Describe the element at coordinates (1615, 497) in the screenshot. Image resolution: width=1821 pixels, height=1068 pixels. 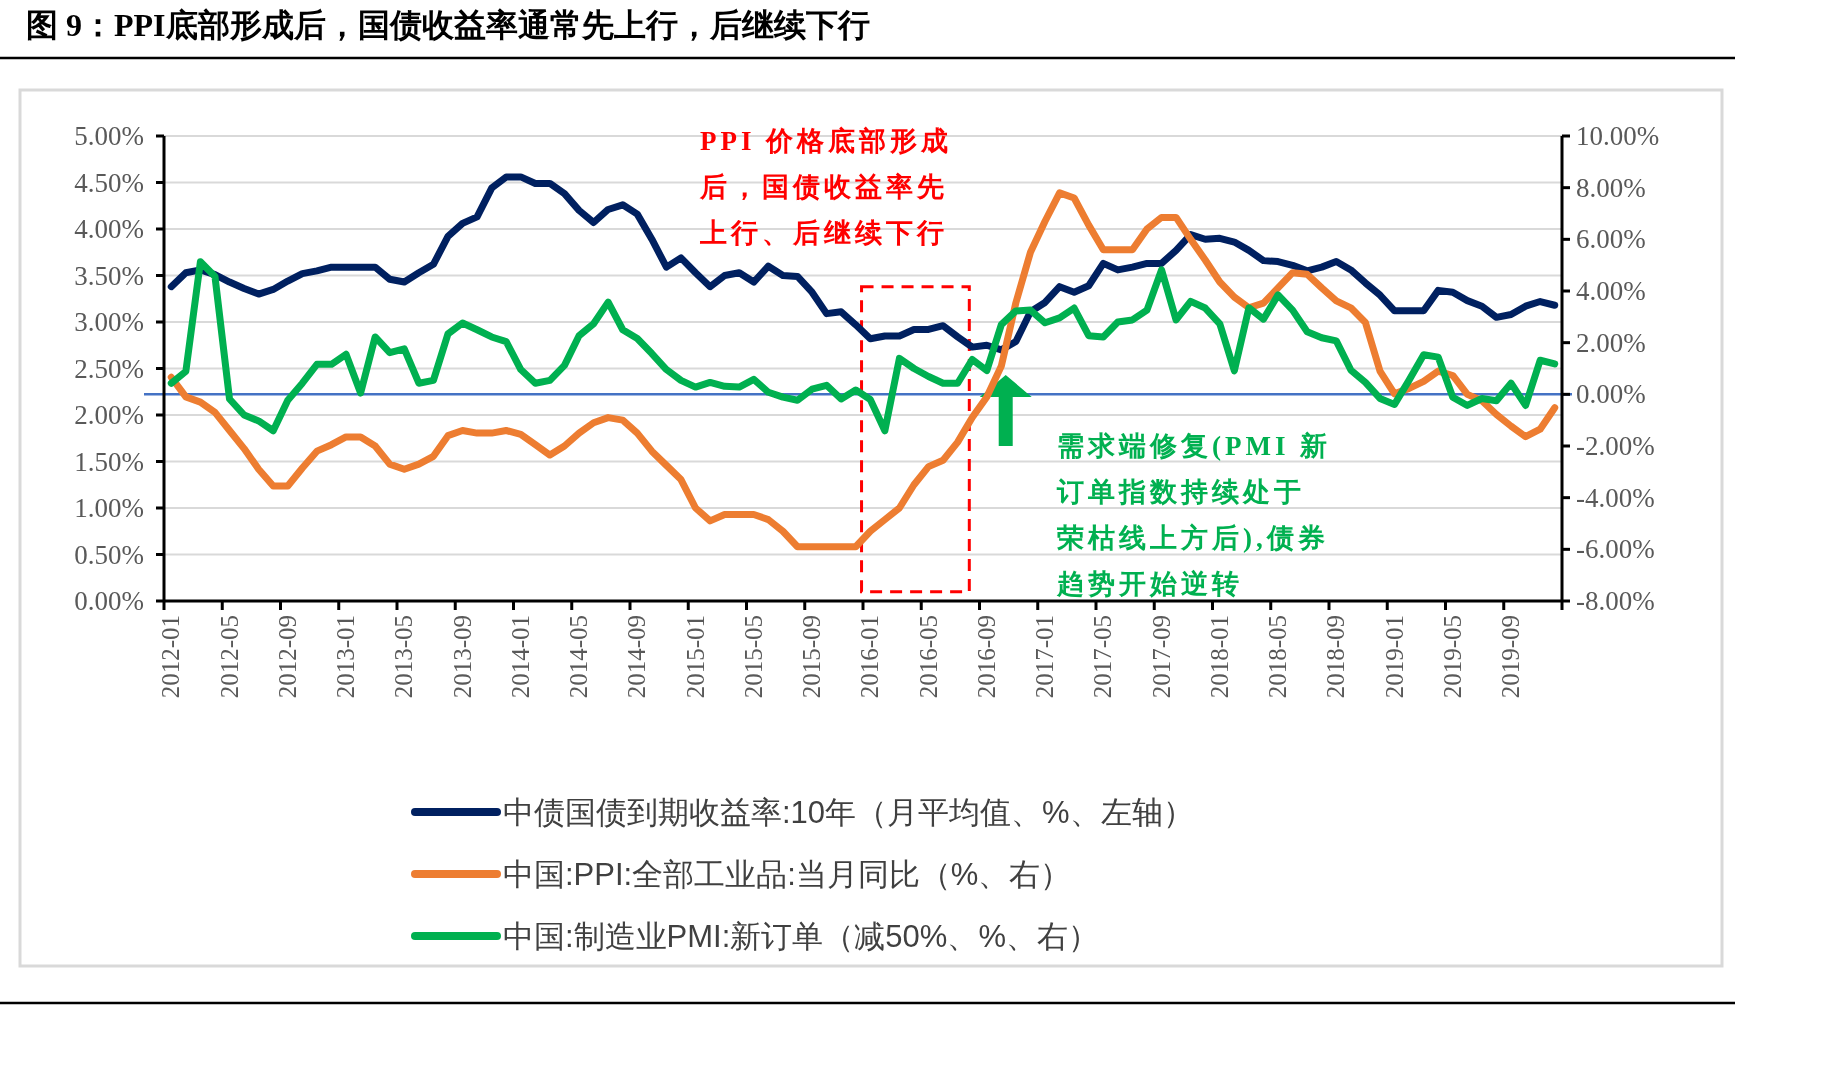
I see `y2-tick-label: -4.00%` at that location.